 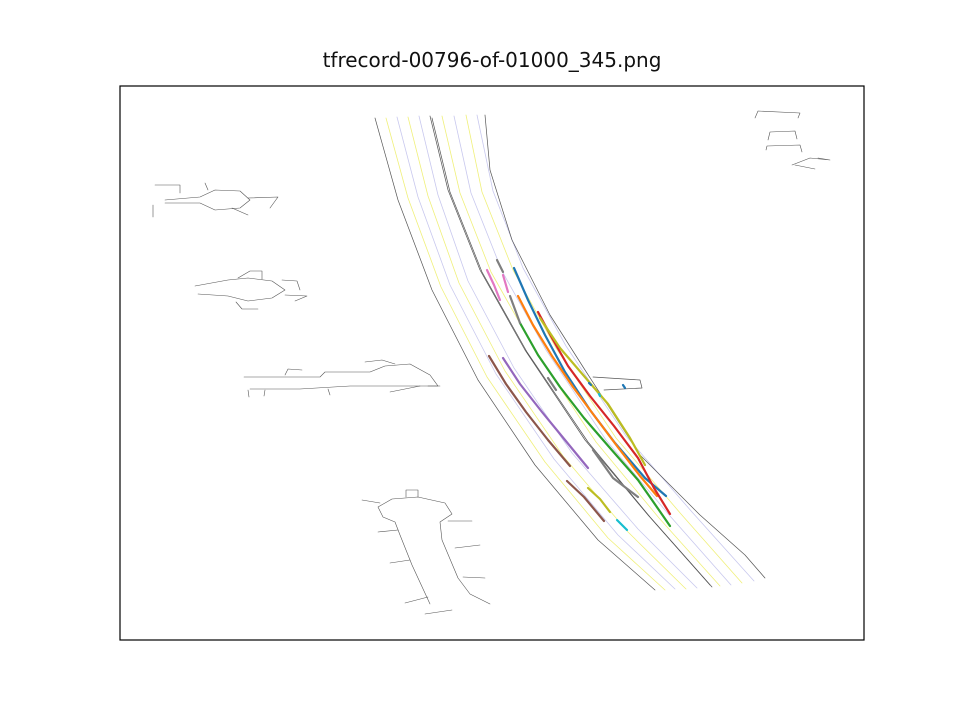 I want to click on road-edge-line, so click(x=617, y=383).